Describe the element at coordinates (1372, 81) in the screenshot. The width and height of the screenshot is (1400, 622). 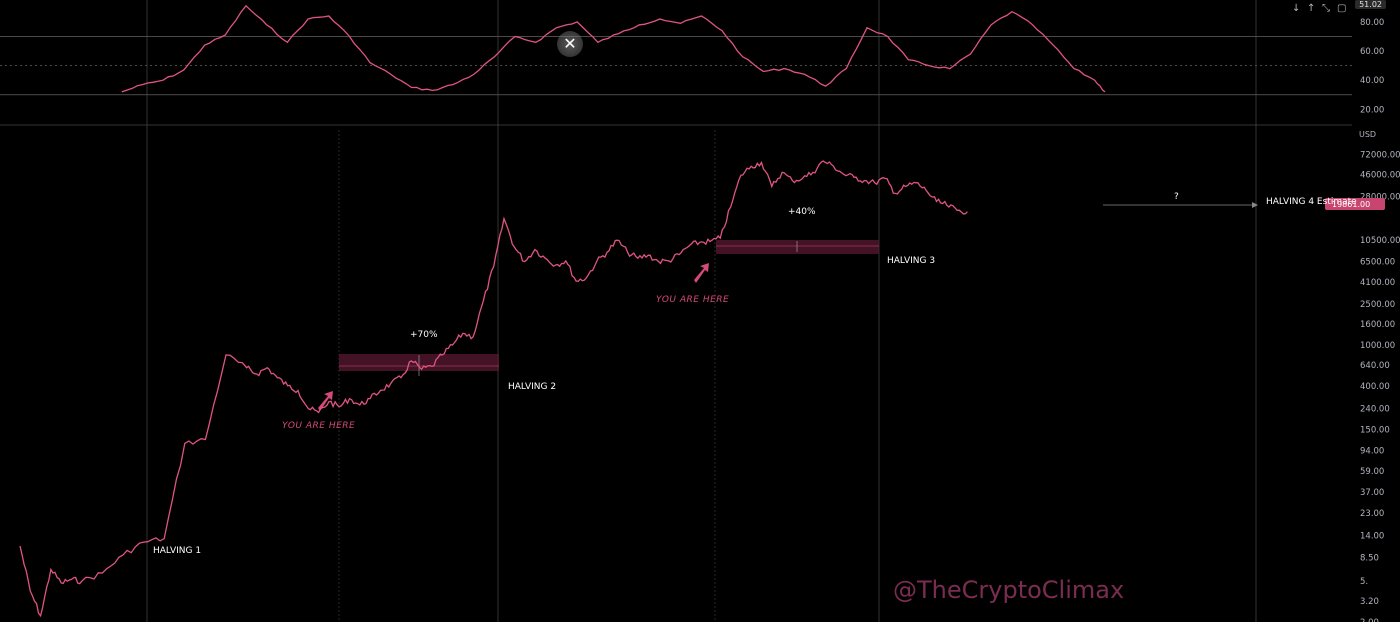
I see `oscillator-tick-label: 40.00` at that location.